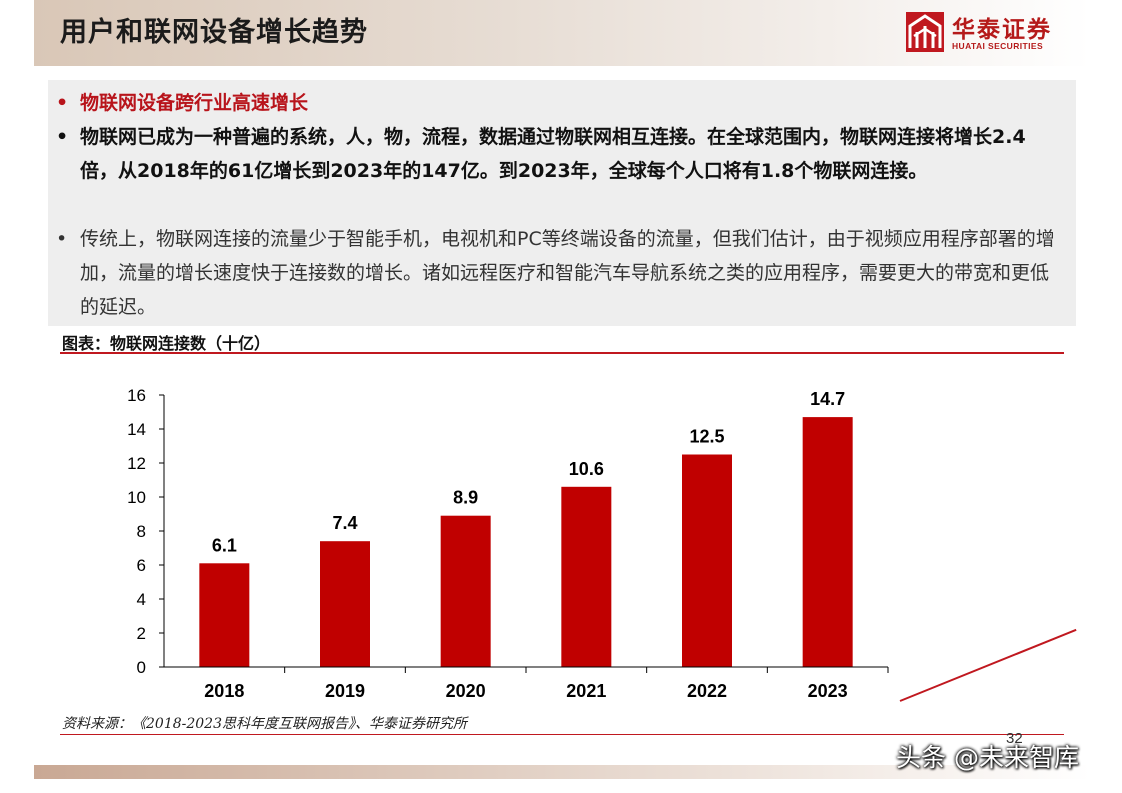 The width and height of the screenshot is (1122, 793). What do you see at coordinates (562, 353) in the screenshot?
I see `caption-divider` at bounding box center [562, 353].